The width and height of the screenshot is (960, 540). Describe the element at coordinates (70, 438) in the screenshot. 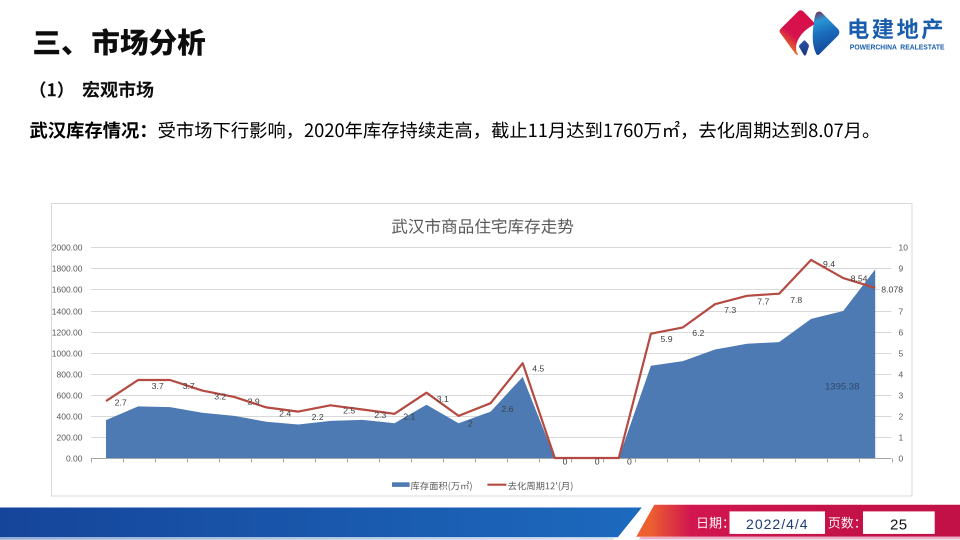

I see `svg-text: 200.00` at that location.